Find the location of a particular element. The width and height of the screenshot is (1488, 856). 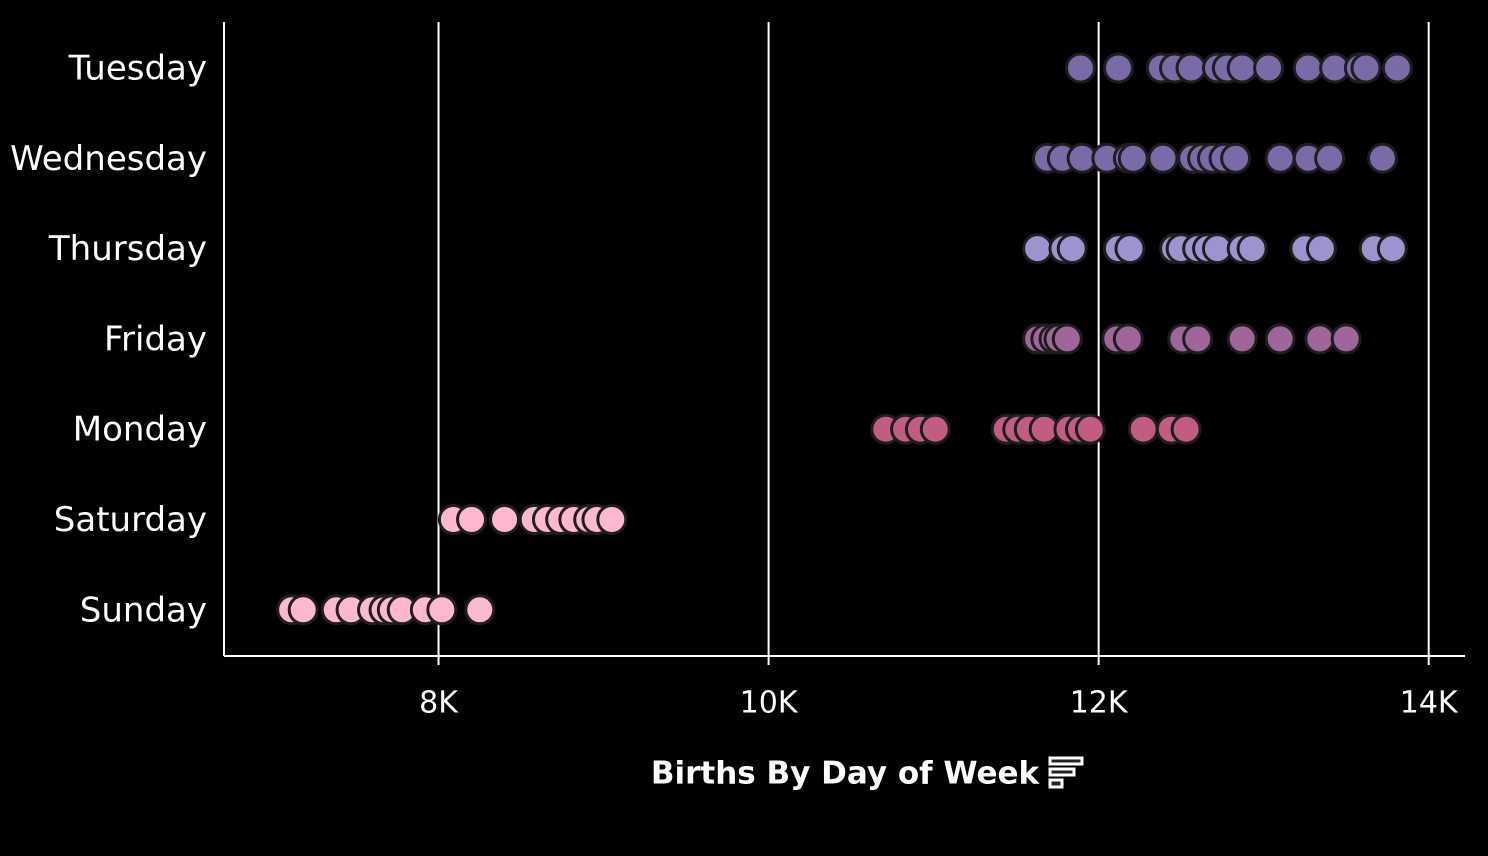

x-tick-label: 10K is located at coordinates (769, 703).